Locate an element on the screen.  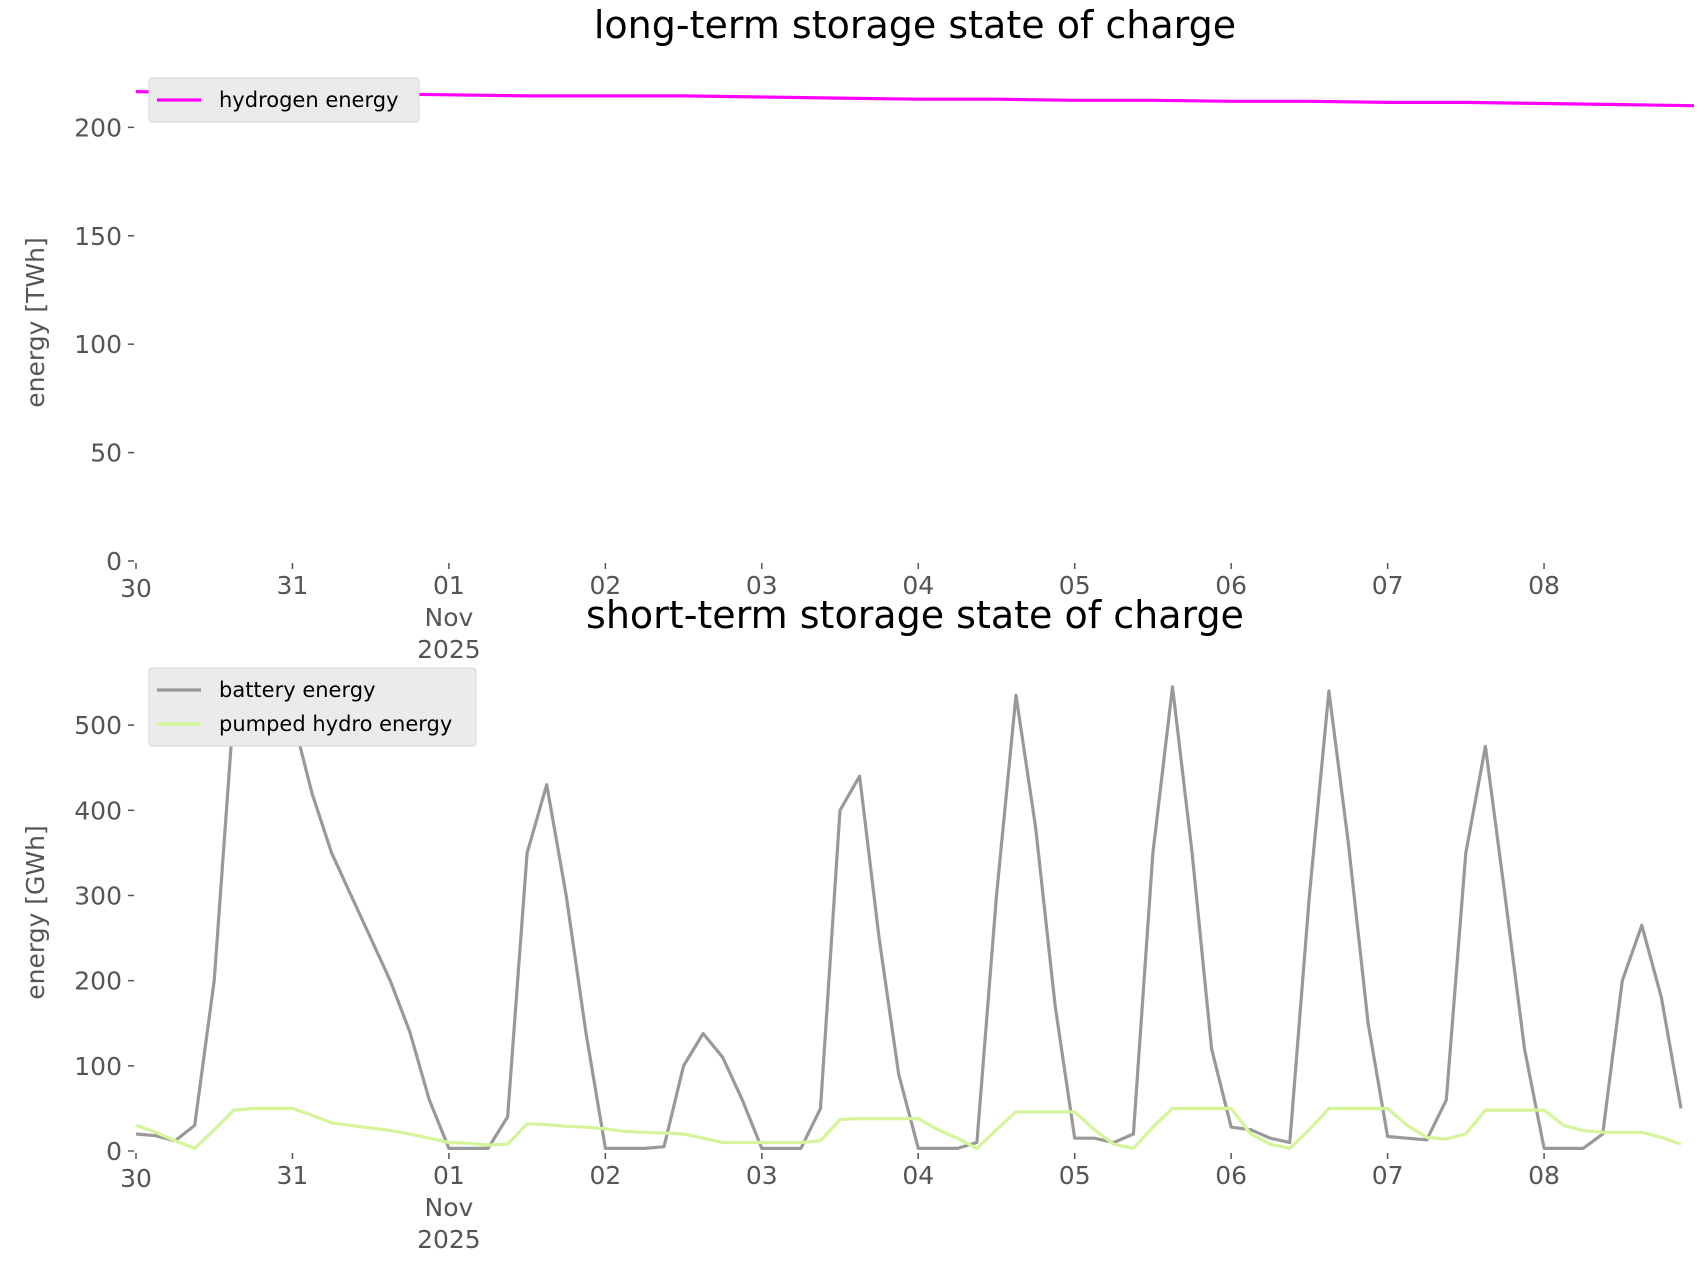
chart-title: long-term storage state of charge is located at coordinates (915, 25).